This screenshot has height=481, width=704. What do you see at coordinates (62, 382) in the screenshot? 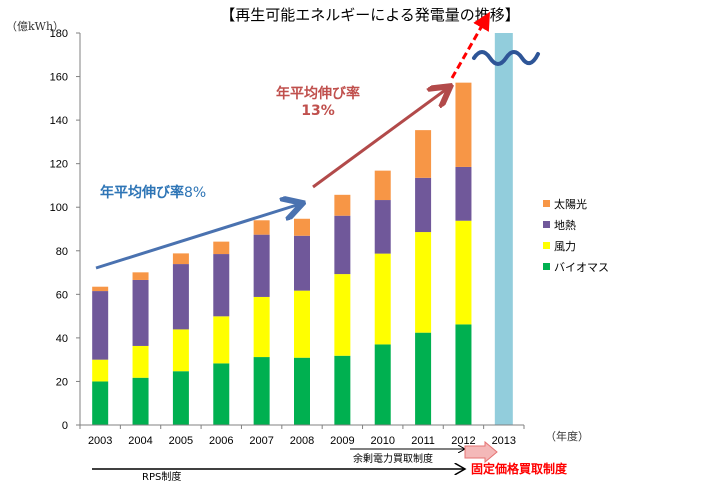
I see `y-tick-label: 20` at bounding box center [62, 382].